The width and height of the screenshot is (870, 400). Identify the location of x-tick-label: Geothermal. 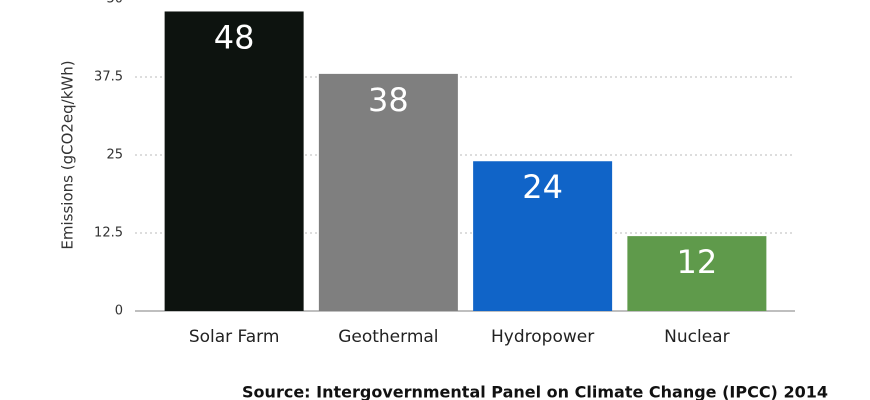
(388, 337).